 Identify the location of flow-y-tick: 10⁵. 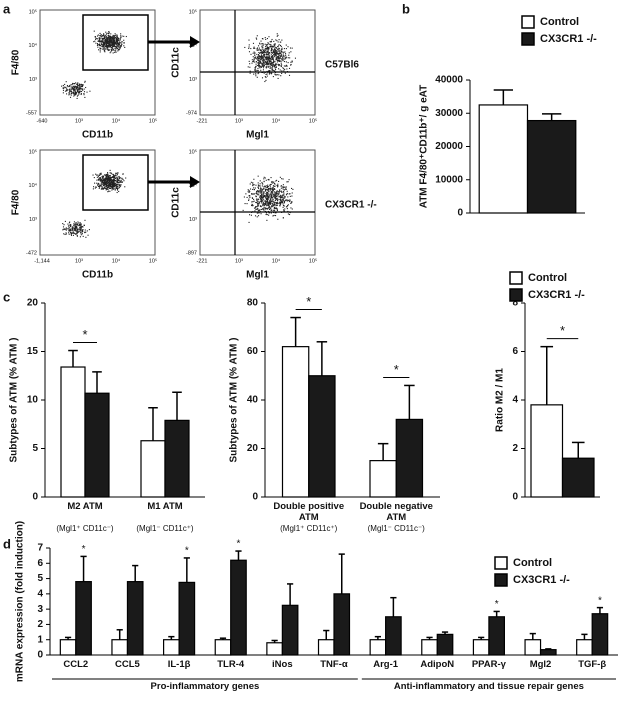
(193, 11).